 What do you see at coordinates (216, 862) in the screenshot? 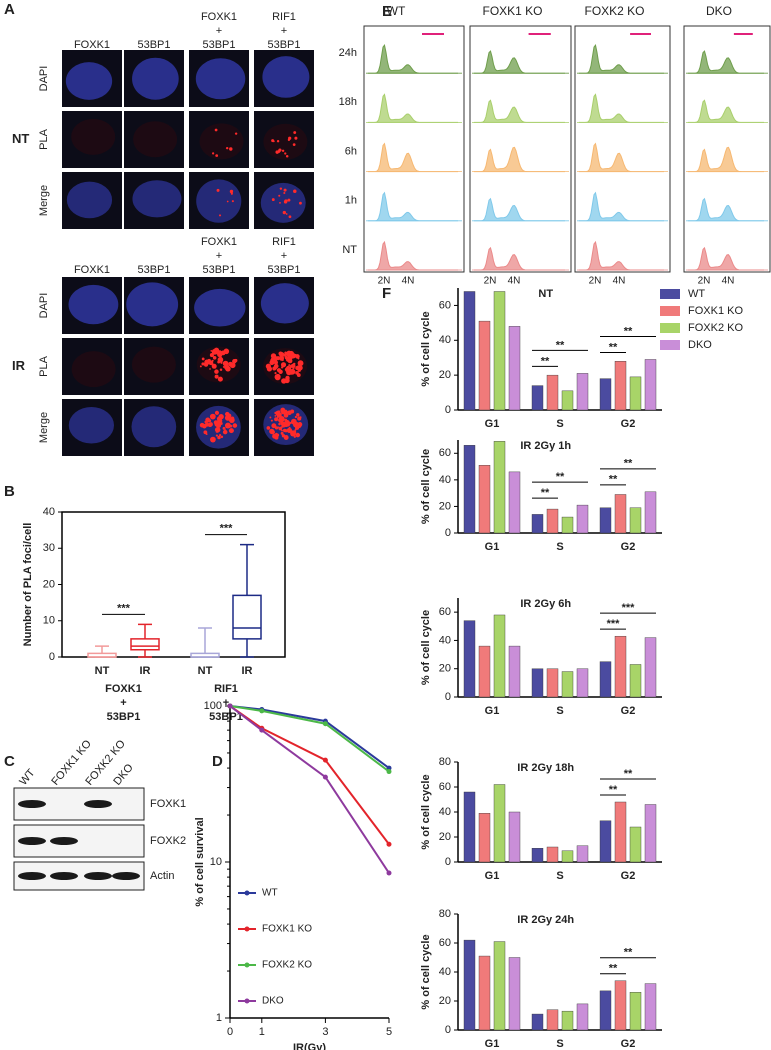
I see `y-tick-label: 10` at bounding box center [216, 862].